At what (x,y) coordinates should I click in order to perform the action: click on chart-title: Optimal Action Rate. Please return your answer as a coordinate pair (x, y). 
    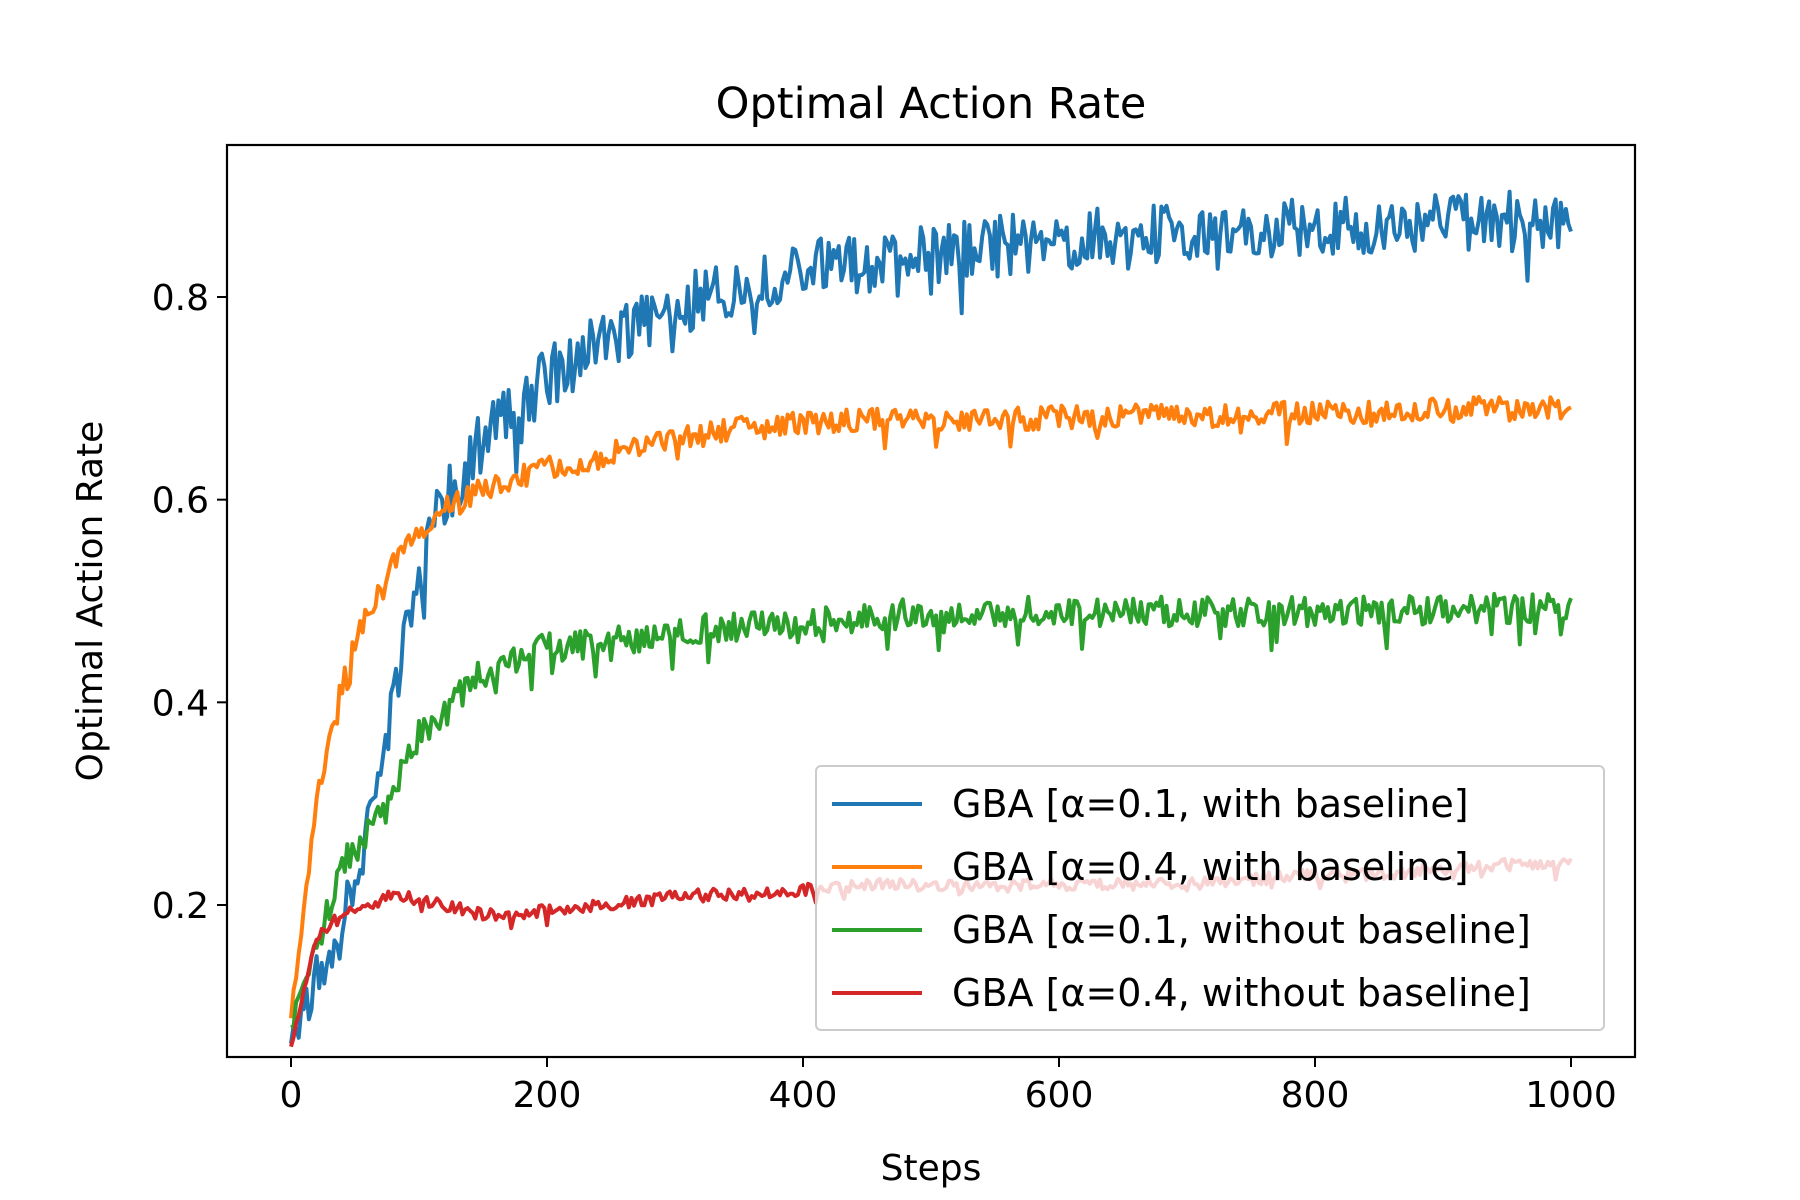
    Looking at the image, I should click on (931, 104).